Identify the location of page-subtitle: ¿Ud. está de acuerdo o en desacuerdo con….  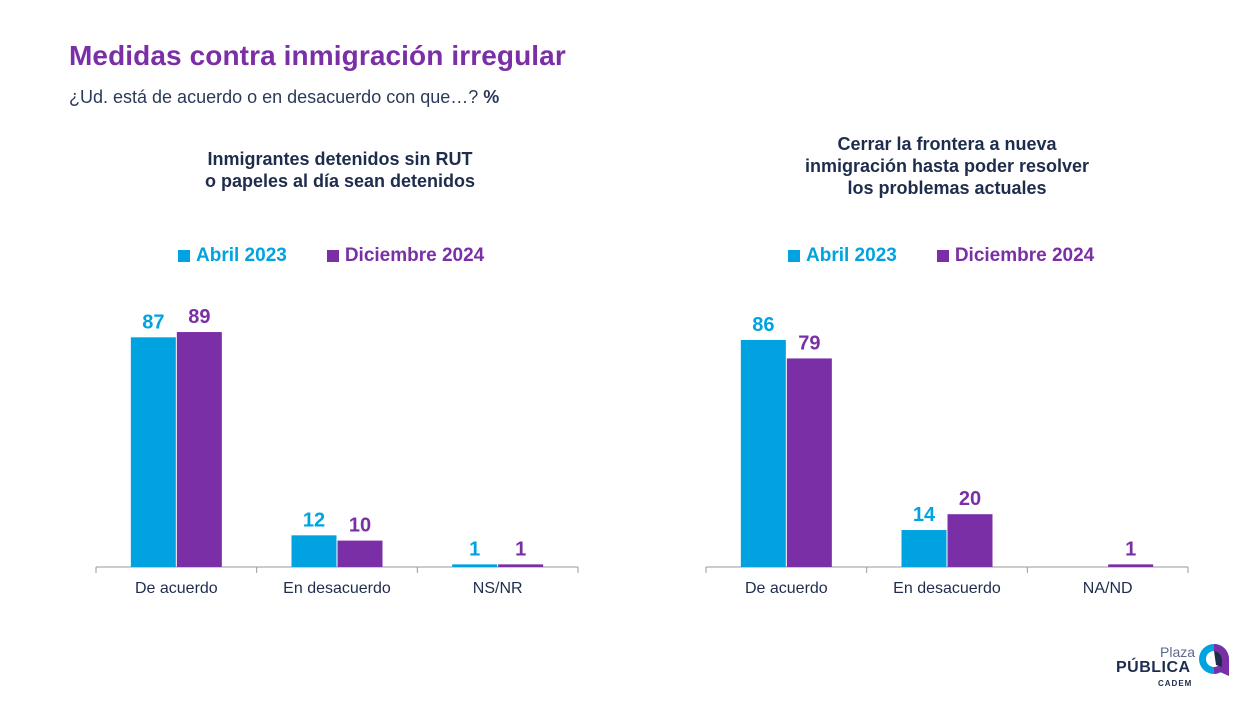
(284, 97).